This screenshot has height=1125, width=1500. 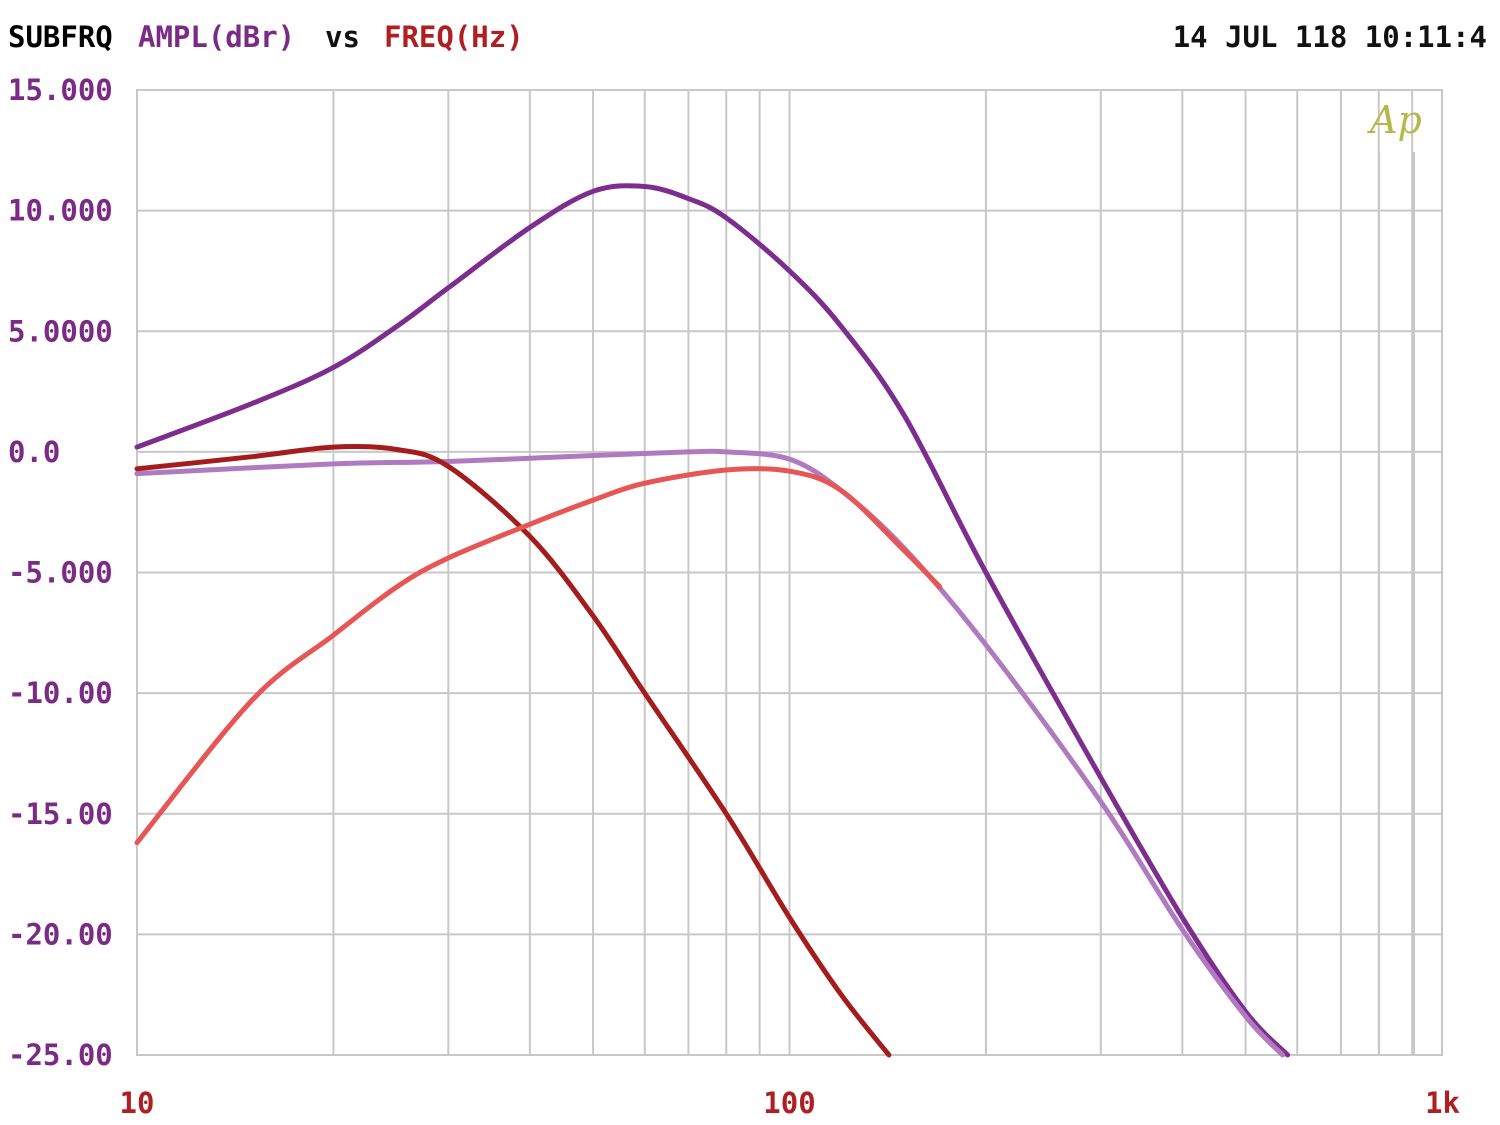 I want to click on y-tick-label: 0.0, so click(x=34, y=452).